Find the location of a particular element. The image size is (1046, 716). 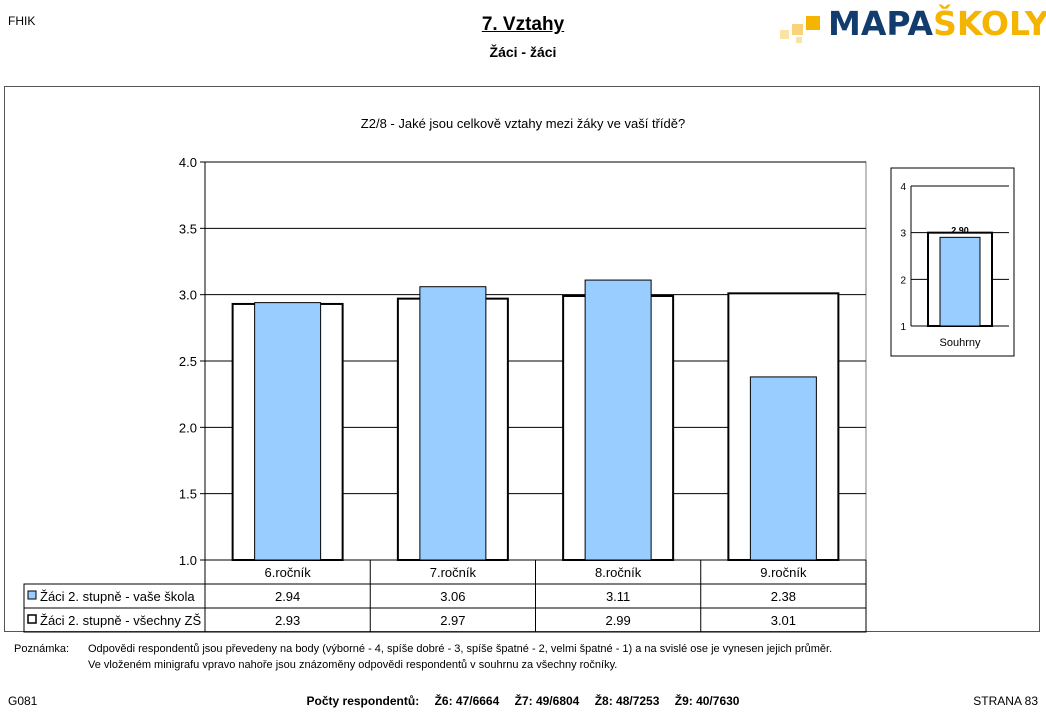

page-number: STRANA 83 is located at coordinates (1005, 701).